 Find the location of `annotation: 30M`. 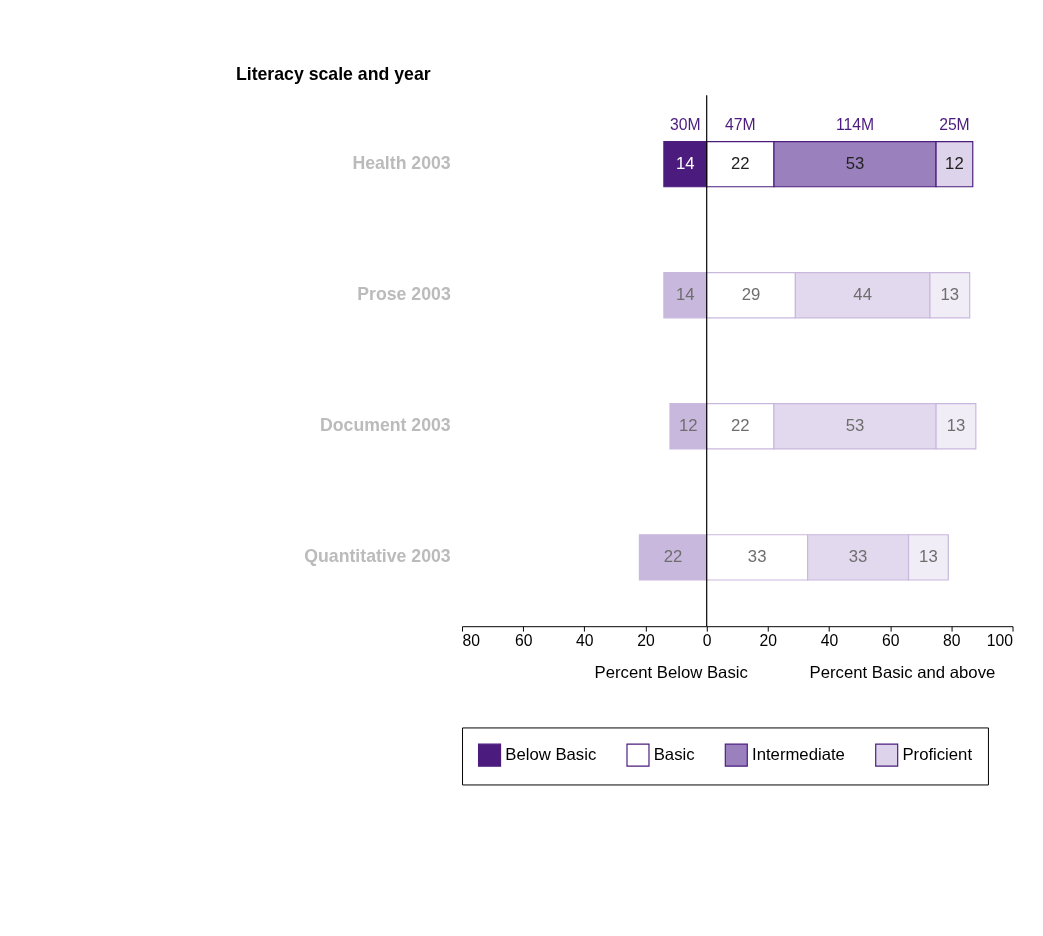

annotation: 30M is located at coordinates (685, 124).